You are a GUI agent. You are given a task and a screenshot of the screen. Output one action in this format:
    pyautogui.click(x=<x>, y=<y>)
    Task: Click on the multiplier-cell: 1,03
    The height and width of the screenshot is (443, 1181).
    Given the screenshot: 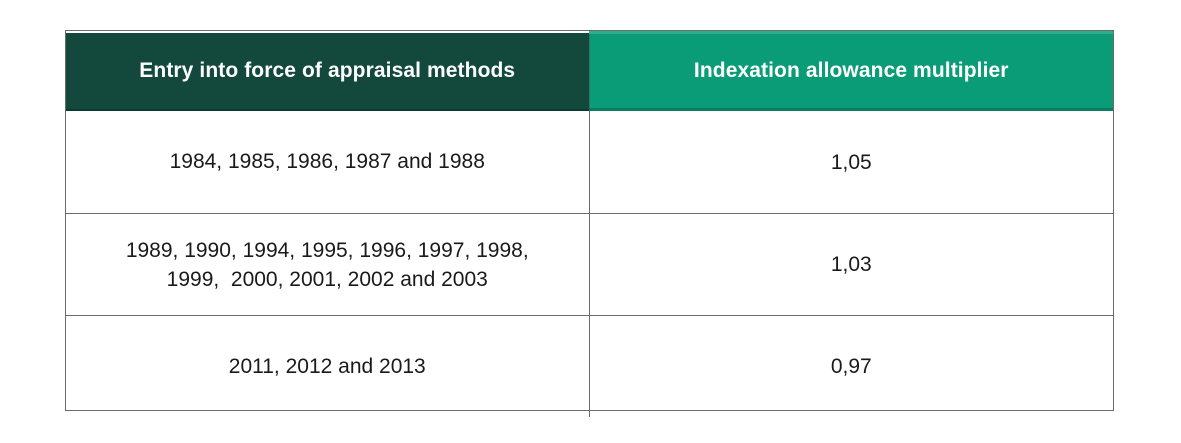 What is the action you would take?
    pyautogui.click(x=851, y=264)
    